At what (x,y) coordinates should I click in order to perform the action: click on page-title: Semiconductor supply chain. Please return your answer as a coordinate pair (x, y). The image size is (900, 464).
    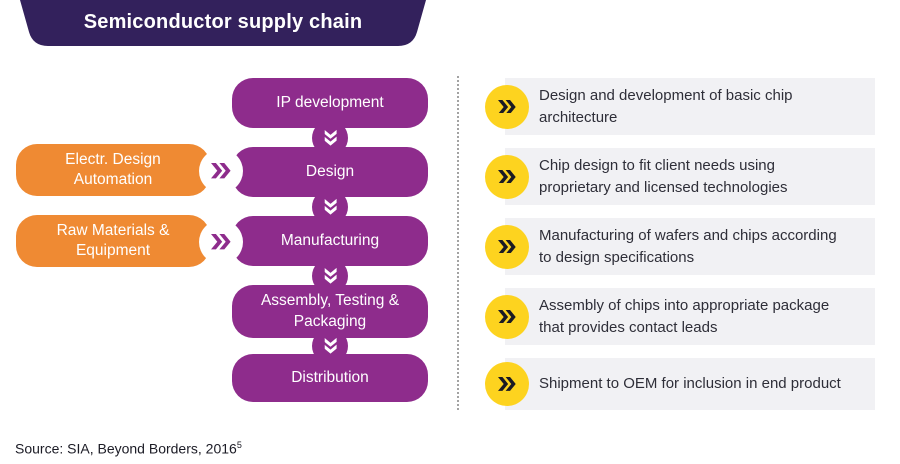
    Looking at the image, I should click on (223, 21).